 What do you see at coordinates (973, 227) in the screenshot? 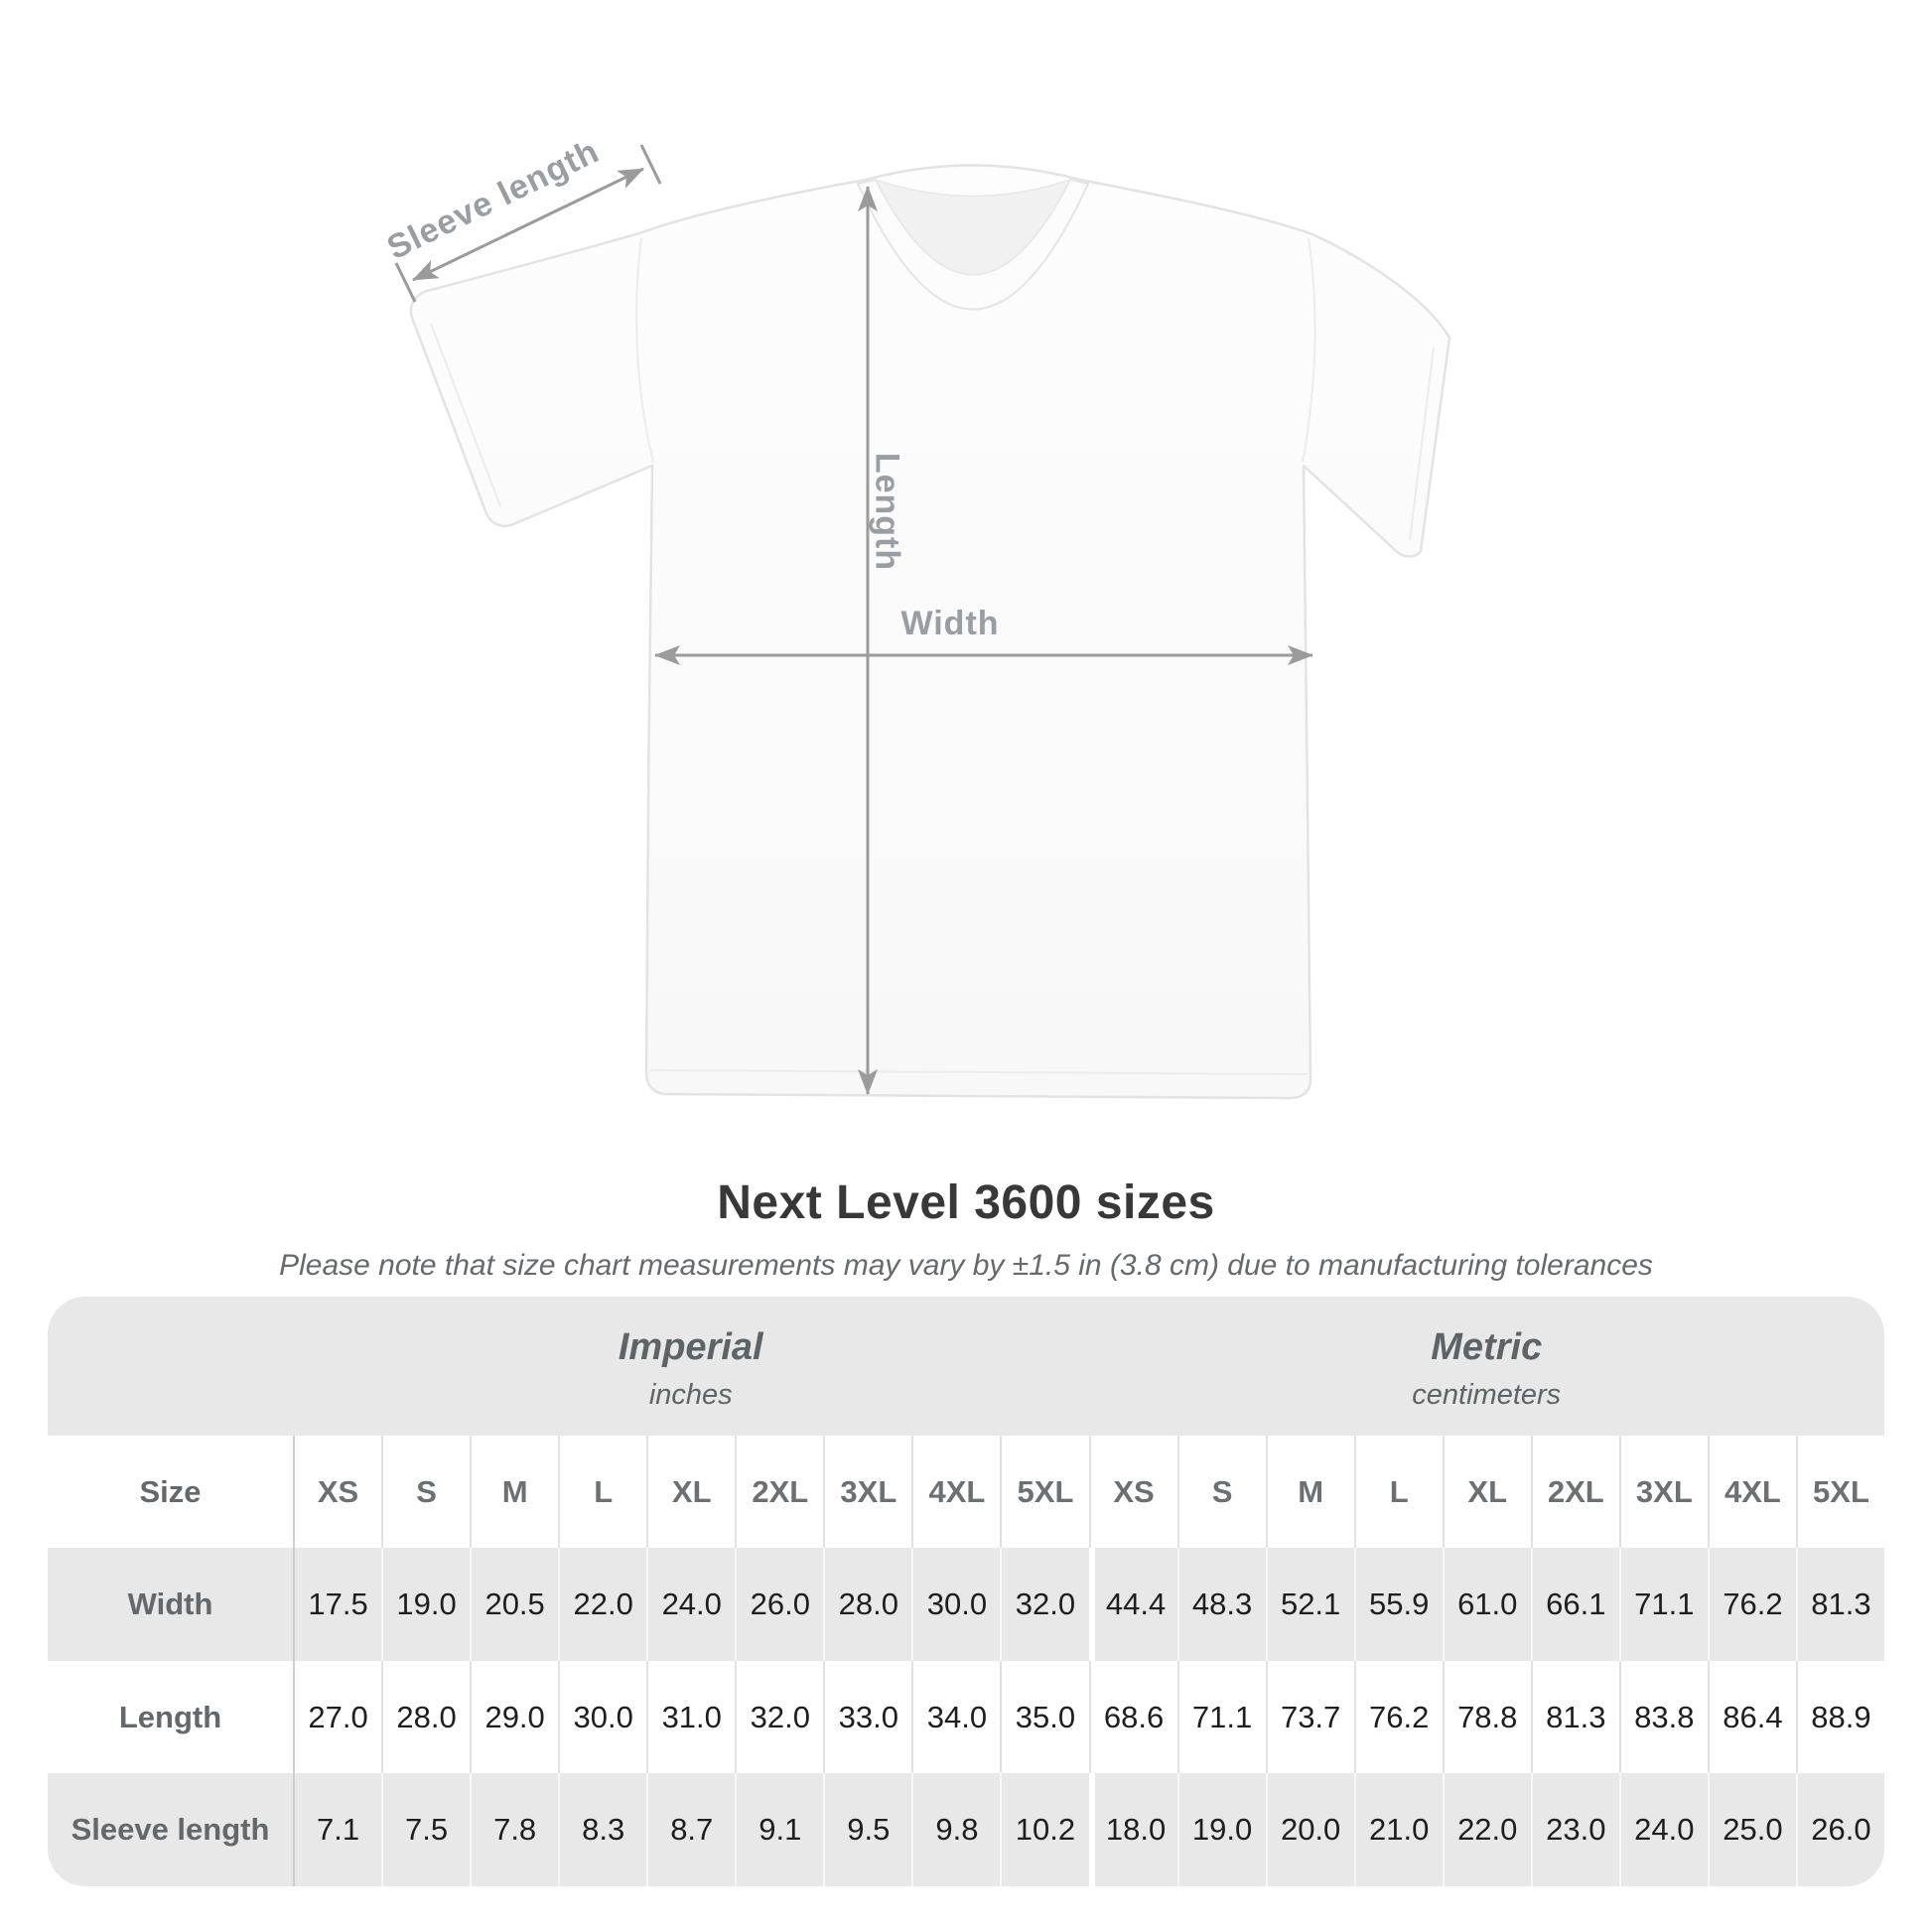
I see `tshirt-neck-opening` at bounding box center [973, 227].